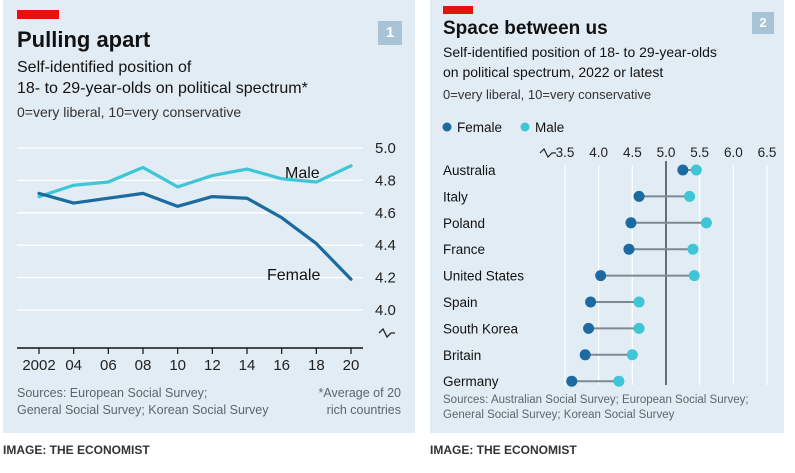  What do you see at coordinates (699, 152) in the screenshot?
I see `x-tick-label: 5.5` at bounding box center [699, 152].